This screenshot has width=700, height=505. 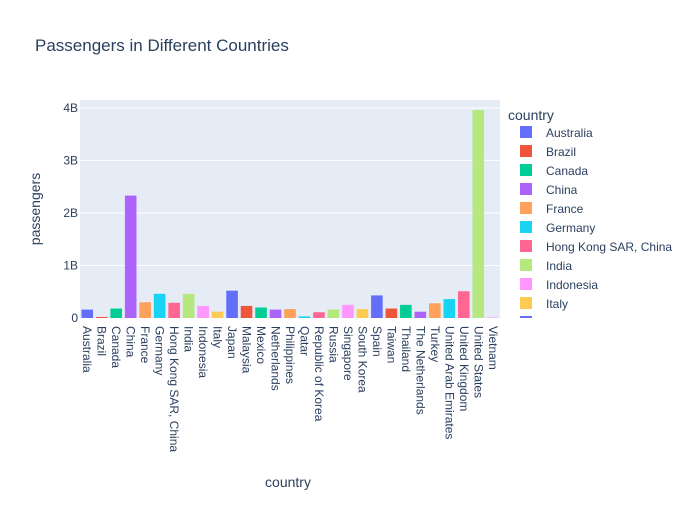 What do you see at coordinates (319, 374) in the screenshot?
I see `x-tick-label: Republic of Korea` at bounding box center [319, 374].